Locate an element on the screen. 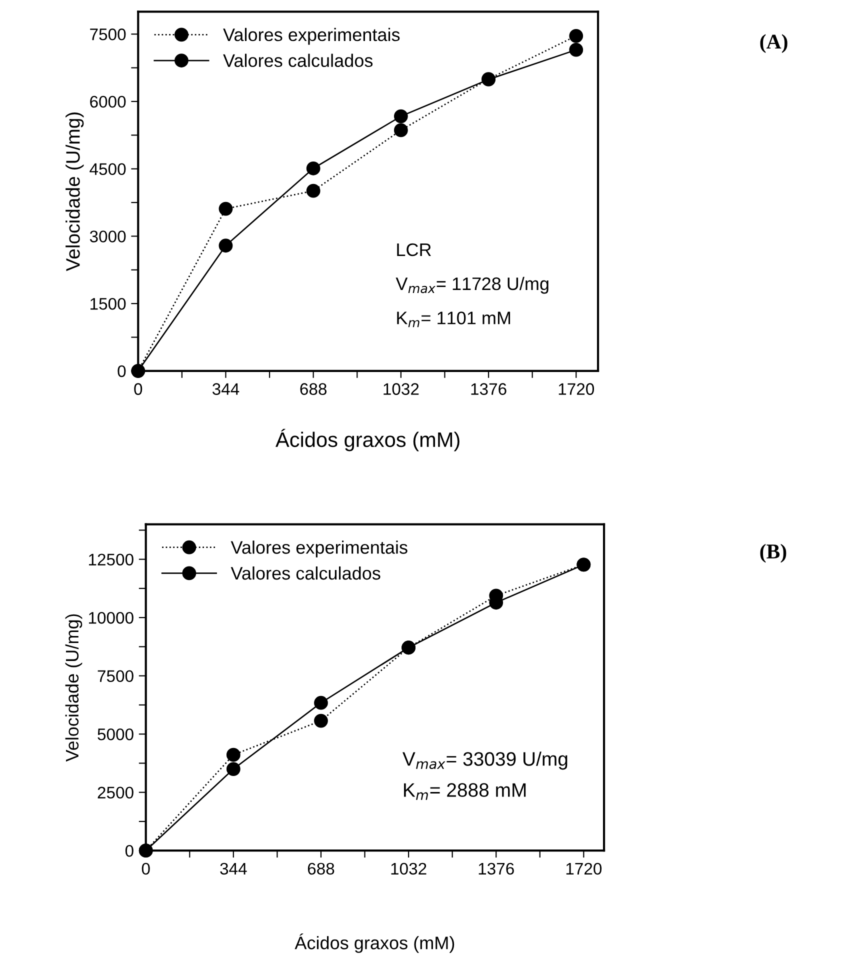 Image resolution: width=858 pixels, height=971 pixels. annotation: V$_{max}$= 11728 U/mg is located at coordinates (472, 285).